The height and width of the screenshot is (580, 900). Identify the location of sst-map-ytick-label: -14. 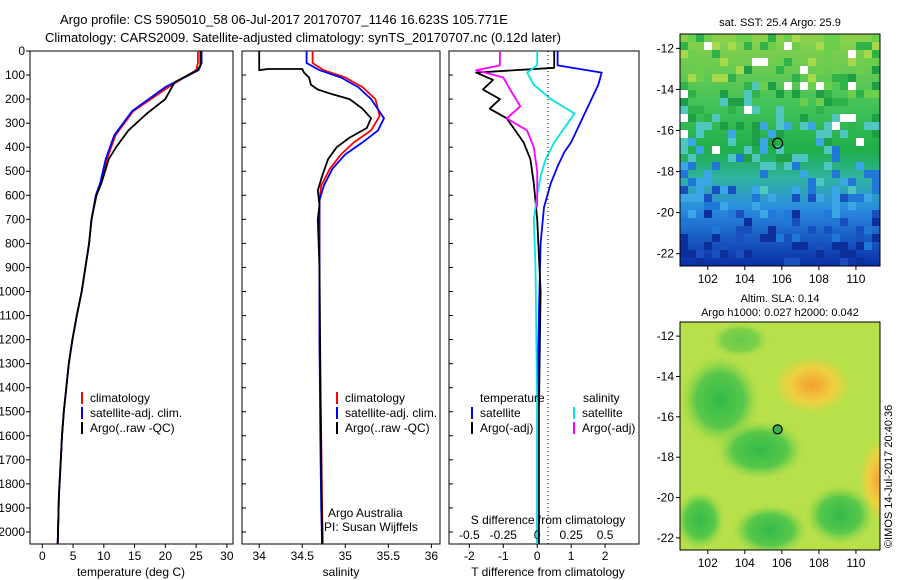
(666, 89).